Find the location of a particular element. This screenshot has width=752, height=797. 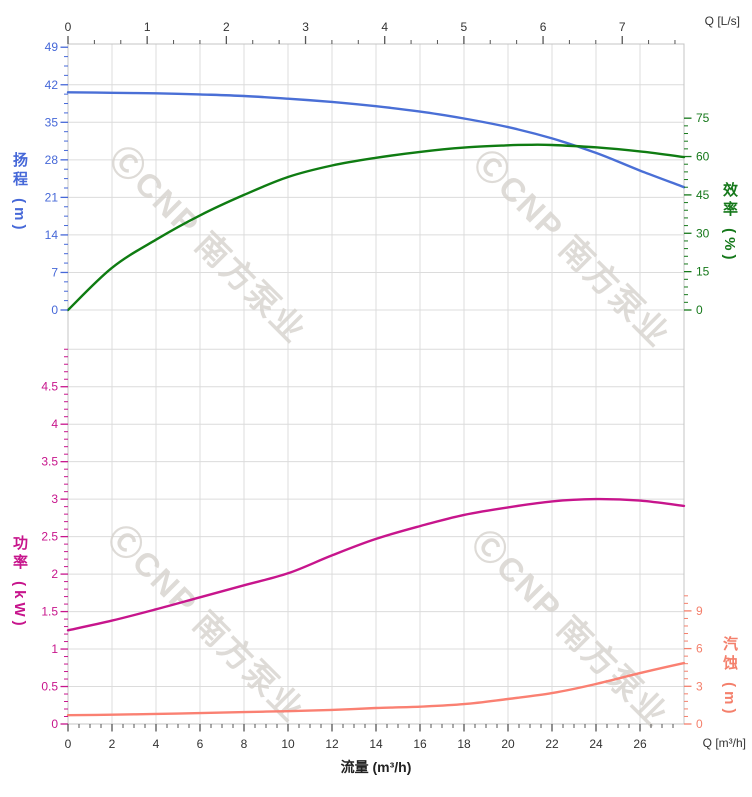

svg-text: 9 is located at coordinates (699, 611).